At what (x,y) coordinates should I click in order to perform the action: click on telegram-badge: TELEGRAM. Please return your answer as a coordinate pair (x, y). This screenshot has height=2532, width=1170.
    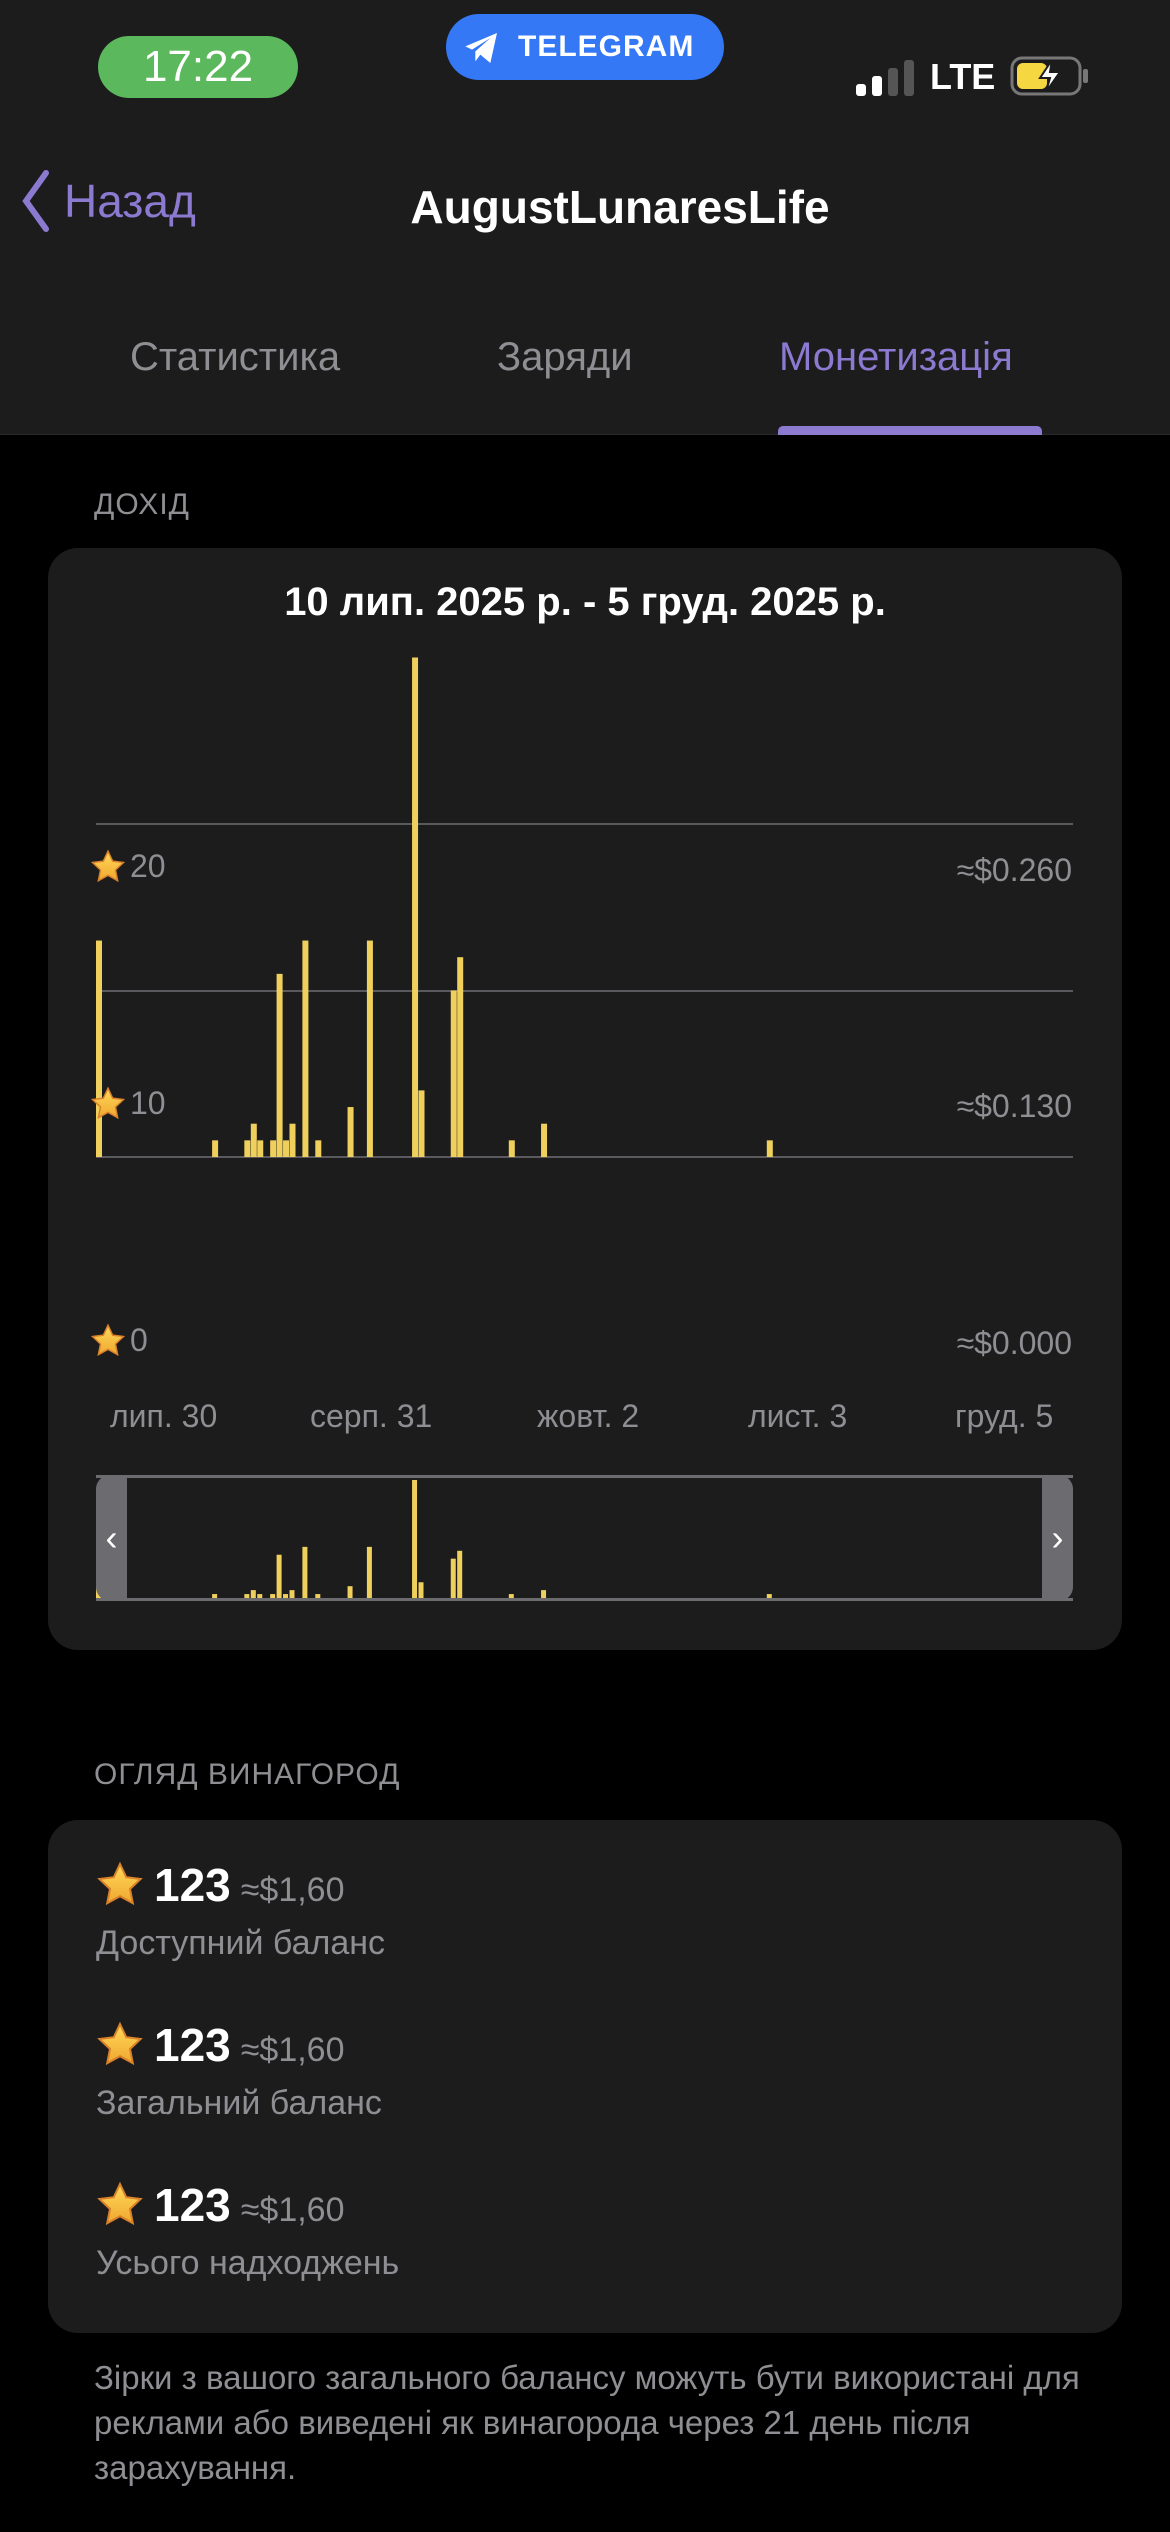
    Looking at the image, I should click on (585, 47).